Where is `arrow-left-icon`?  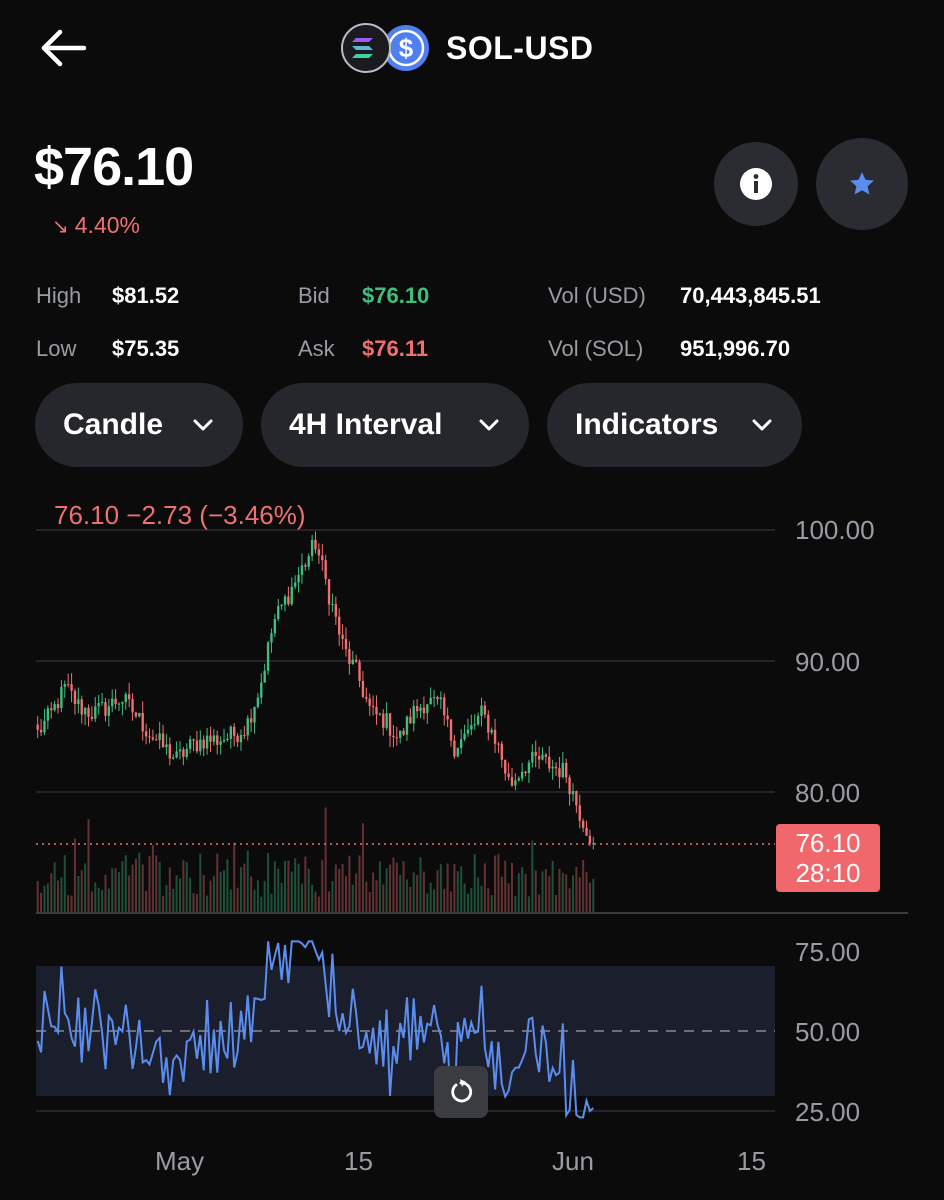 arrow-left-icon is located at coordinates (64, 48).